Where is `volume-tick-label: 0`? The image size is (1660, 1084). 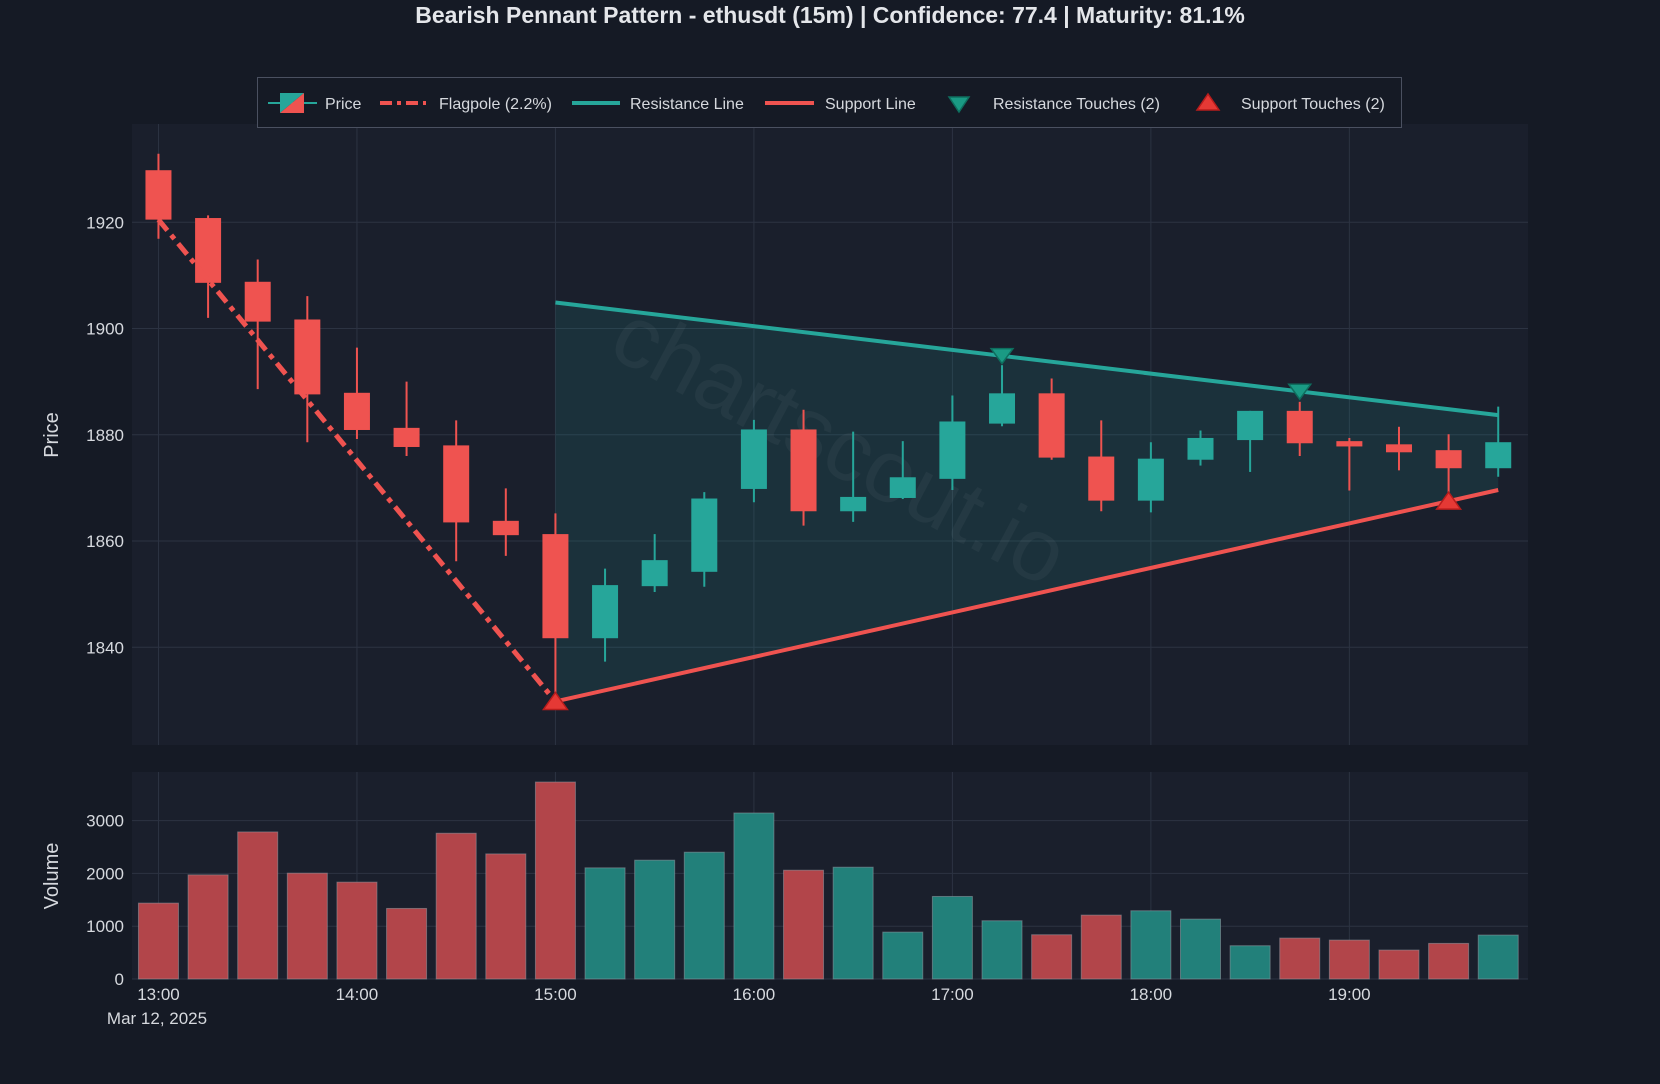 volume-tick-label: 0 is located at coordinates (119, 979).